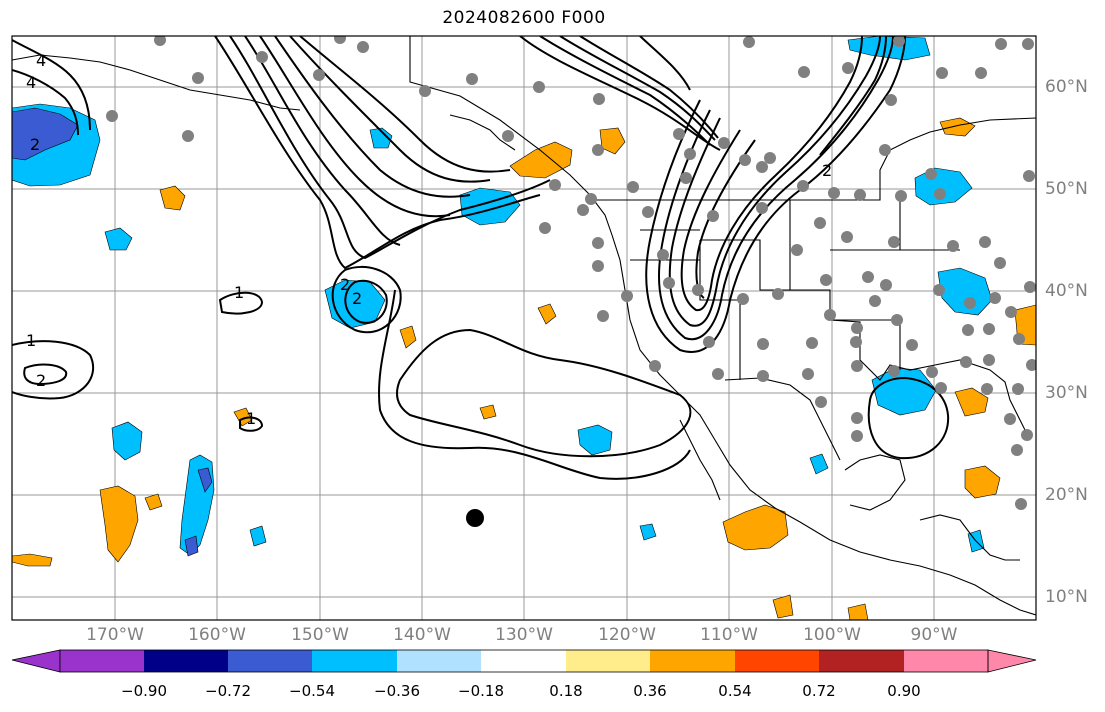 Image resolution: width=1105 pixels, height=712 pixels. What do you see at coordinates (819, 691) in the screenshot?
I see `colorbar-tick-label: 0.72` at bounding box center [819, 691].